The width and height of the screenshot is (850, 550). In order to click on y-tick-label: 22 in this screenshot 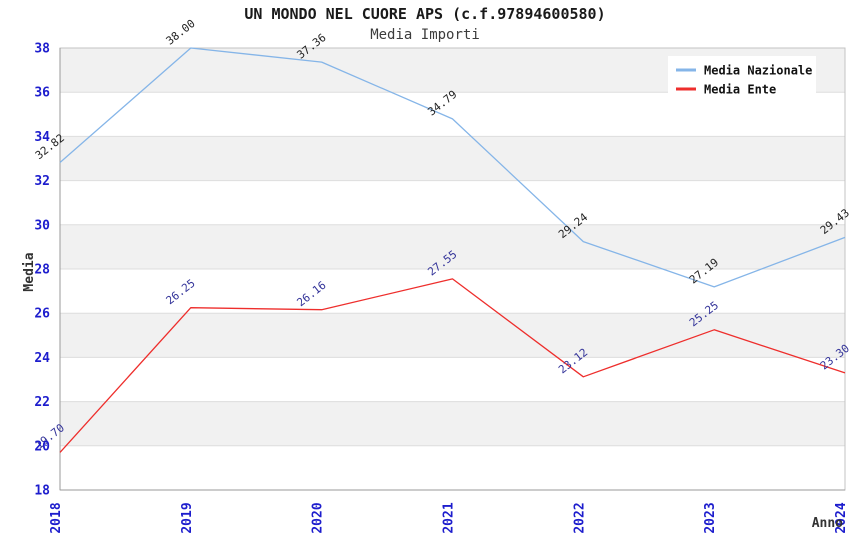, I will do `click(42, 402)`.